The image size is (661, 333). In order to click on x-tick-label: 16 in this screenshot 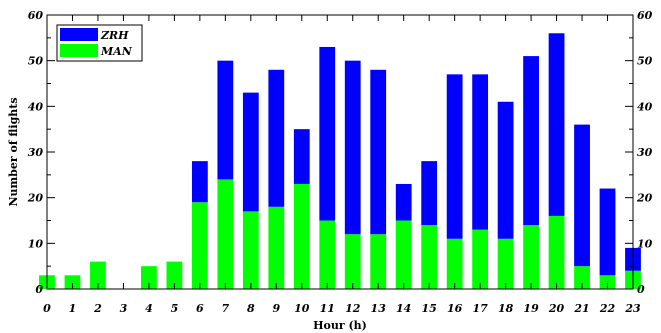, I will do `click(455, 308)`.